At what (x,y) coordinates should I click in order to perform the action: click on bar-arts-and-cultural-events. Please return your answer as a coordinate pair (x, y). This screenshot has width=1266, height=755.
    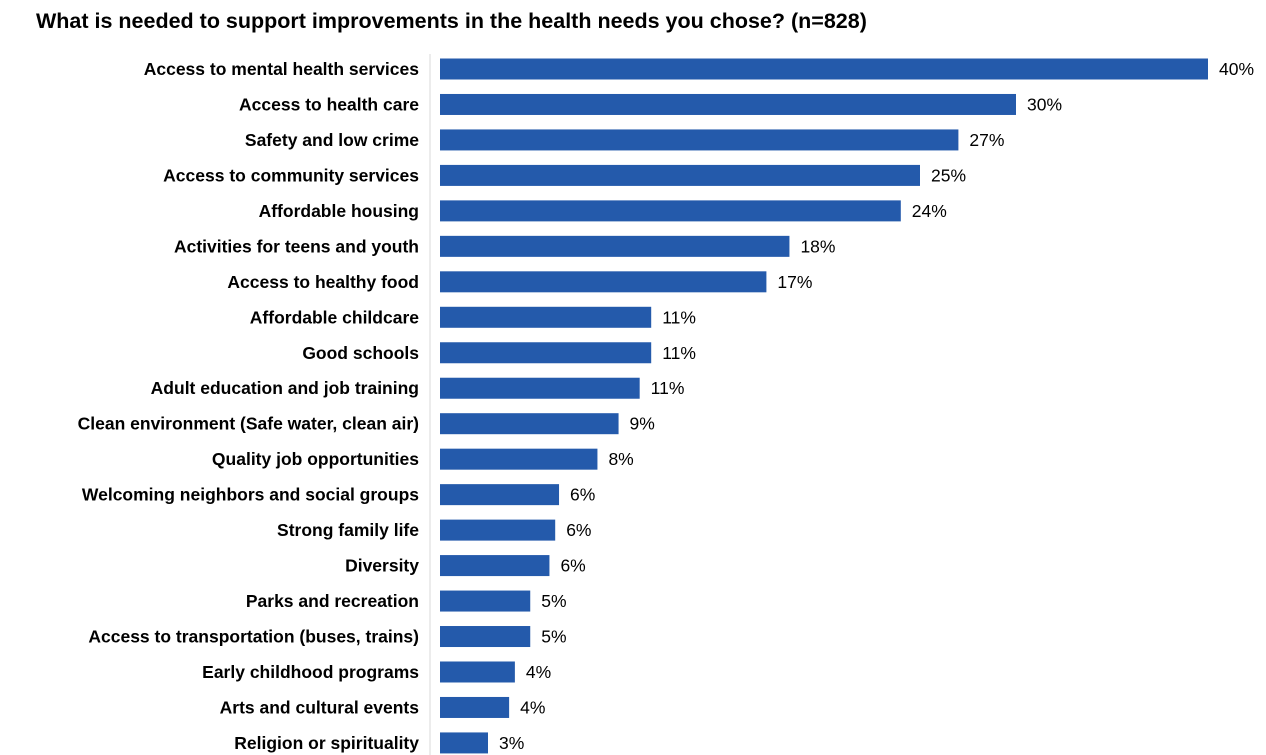
    Looking at the image, I should click on (475, 707).